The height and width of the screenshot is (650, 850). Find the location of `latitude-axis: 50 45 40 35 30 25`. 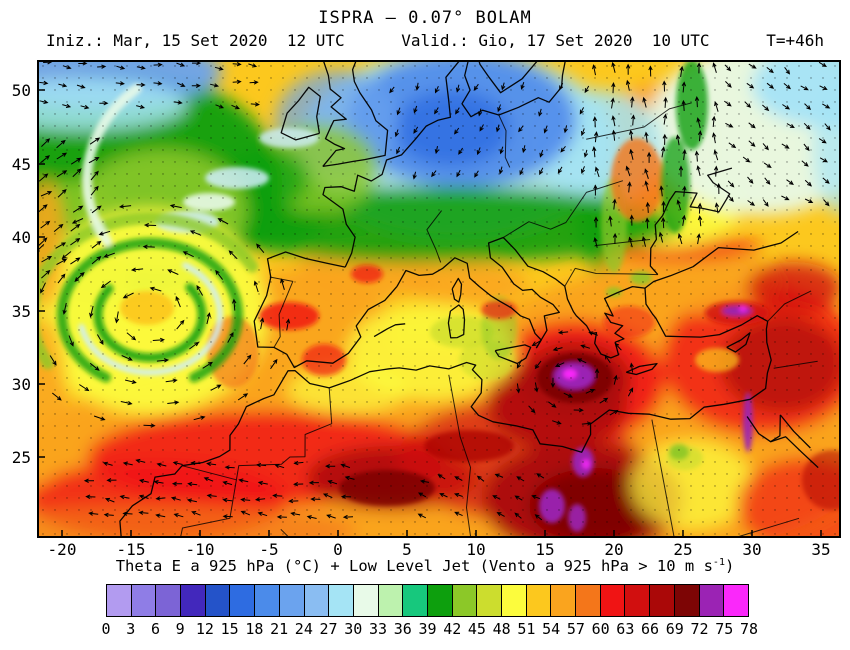

latitude-axis: 50 45 40 35 30 25 is located at coordinates (17, 299).